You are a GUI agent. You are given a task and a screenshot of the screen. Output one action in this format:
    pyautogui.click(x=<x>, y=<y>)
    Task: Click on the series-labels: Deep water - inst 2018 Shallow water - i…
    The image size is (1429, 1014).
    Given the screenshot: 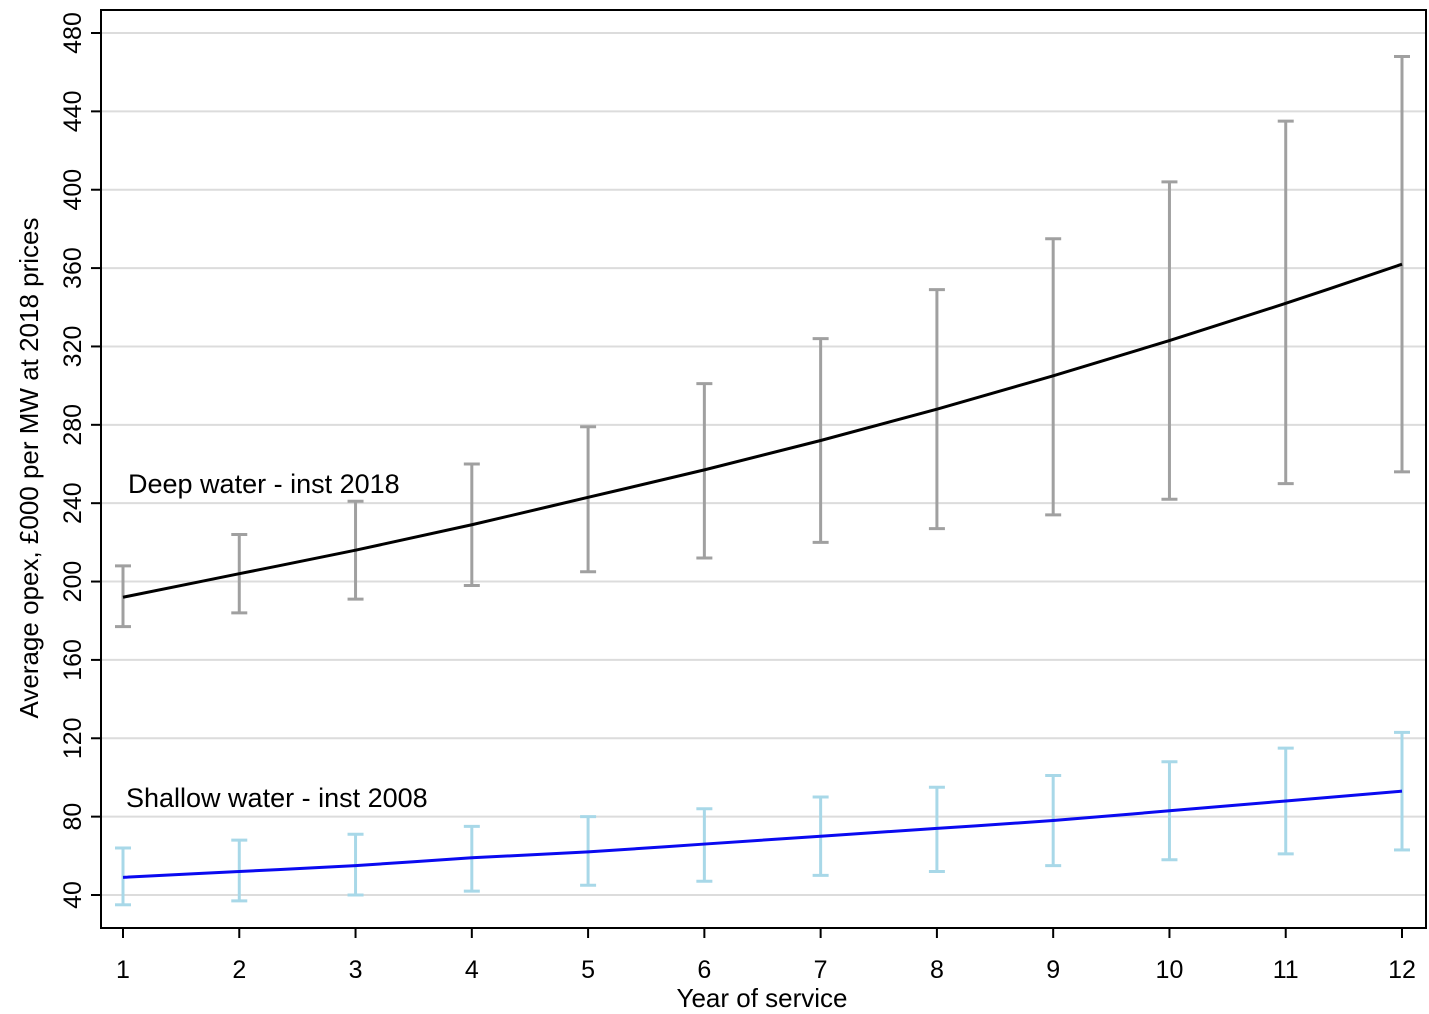 What is the action you would take?
    pyautogui.click(x=277, y=641)
    